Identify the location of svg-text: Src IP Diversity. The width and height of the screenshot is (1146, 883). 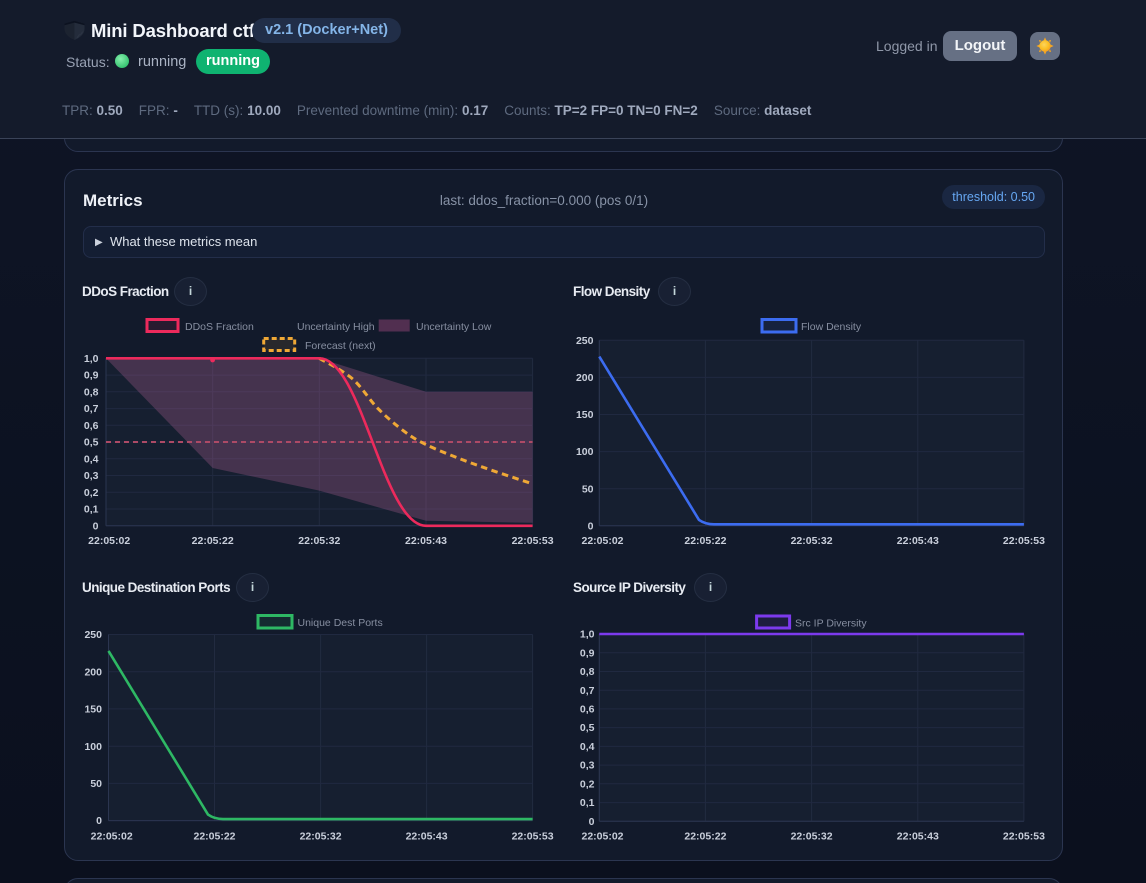
(831, 624).